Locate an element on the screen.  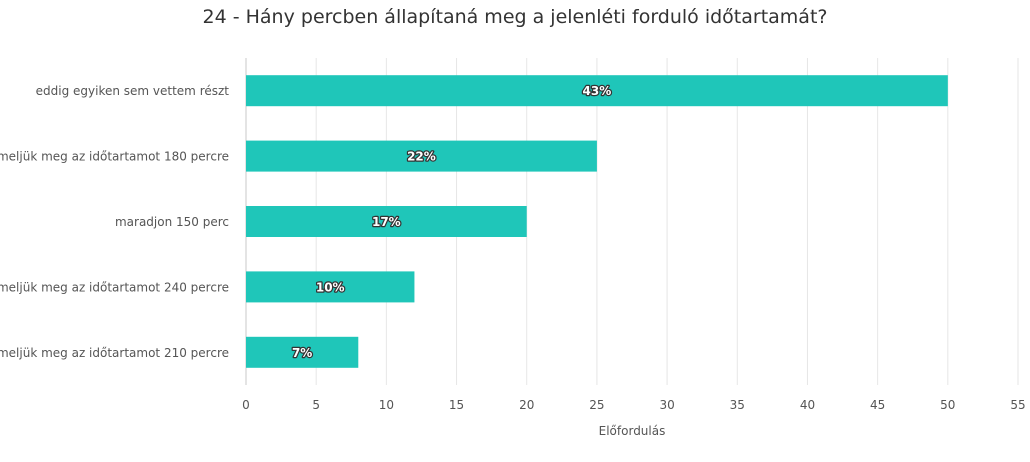
data-label: 10% is located at coordinates (330, 287).